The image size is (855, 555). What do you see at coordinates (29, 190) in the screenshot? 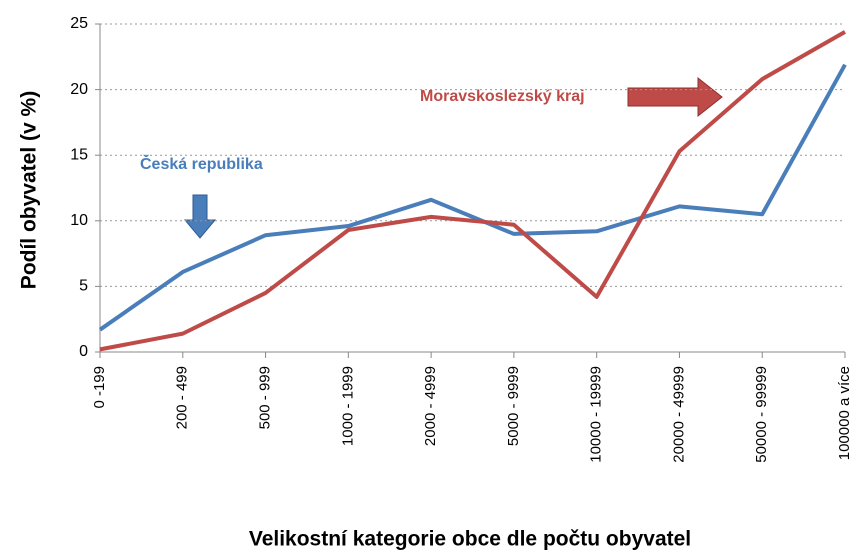
I see `y-axis-title: Podíl obyvatel (v %)` at bounding box center [29, 190].